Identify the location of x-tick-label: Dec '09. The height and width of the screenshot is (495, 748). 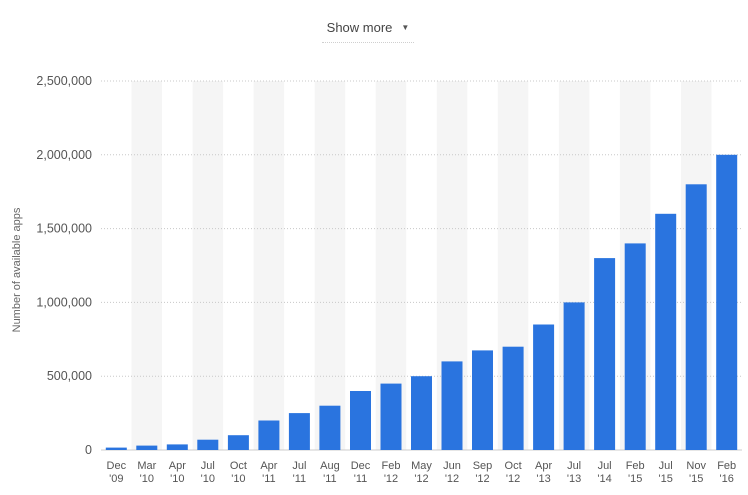
(117, 472).